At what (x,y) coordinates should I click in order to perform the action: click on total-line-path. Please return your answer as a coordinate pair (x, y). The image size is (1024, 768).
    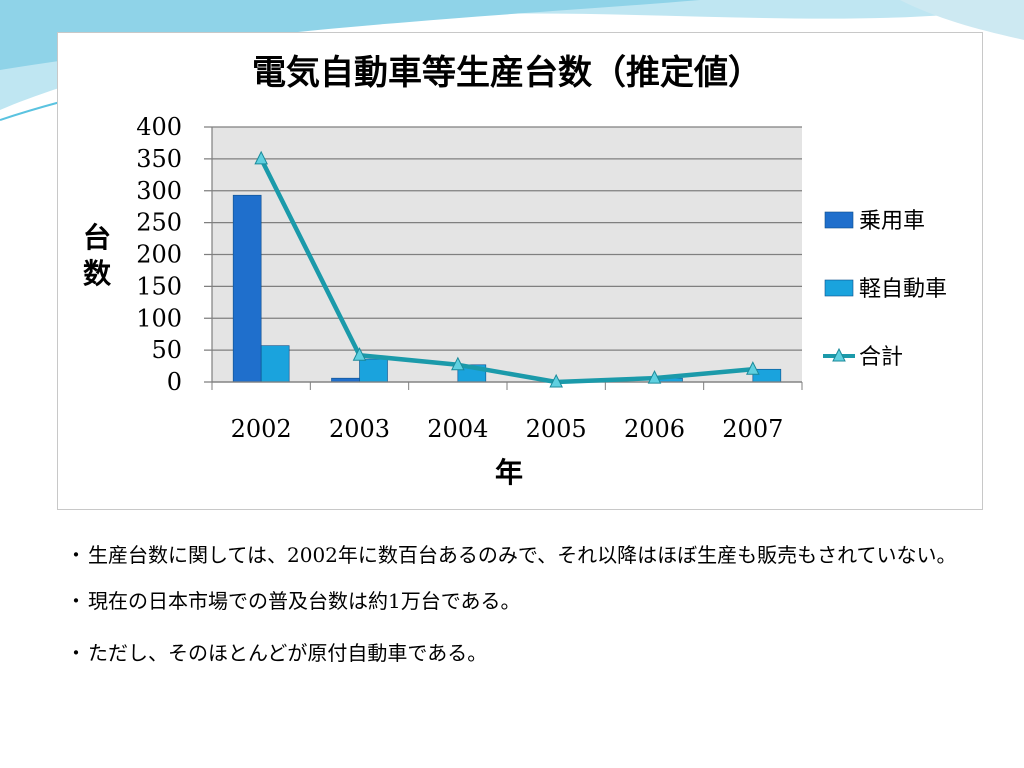
    Looking at the image, I should click on (506, 271).